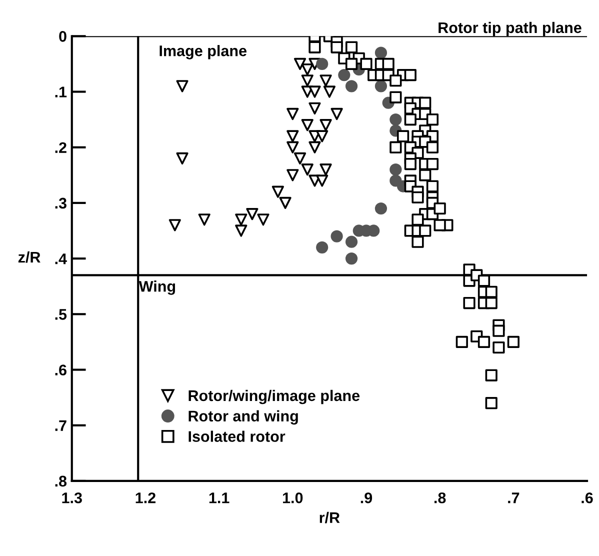  I want to click on x-tick-label: 1.2, so click(146, 498).